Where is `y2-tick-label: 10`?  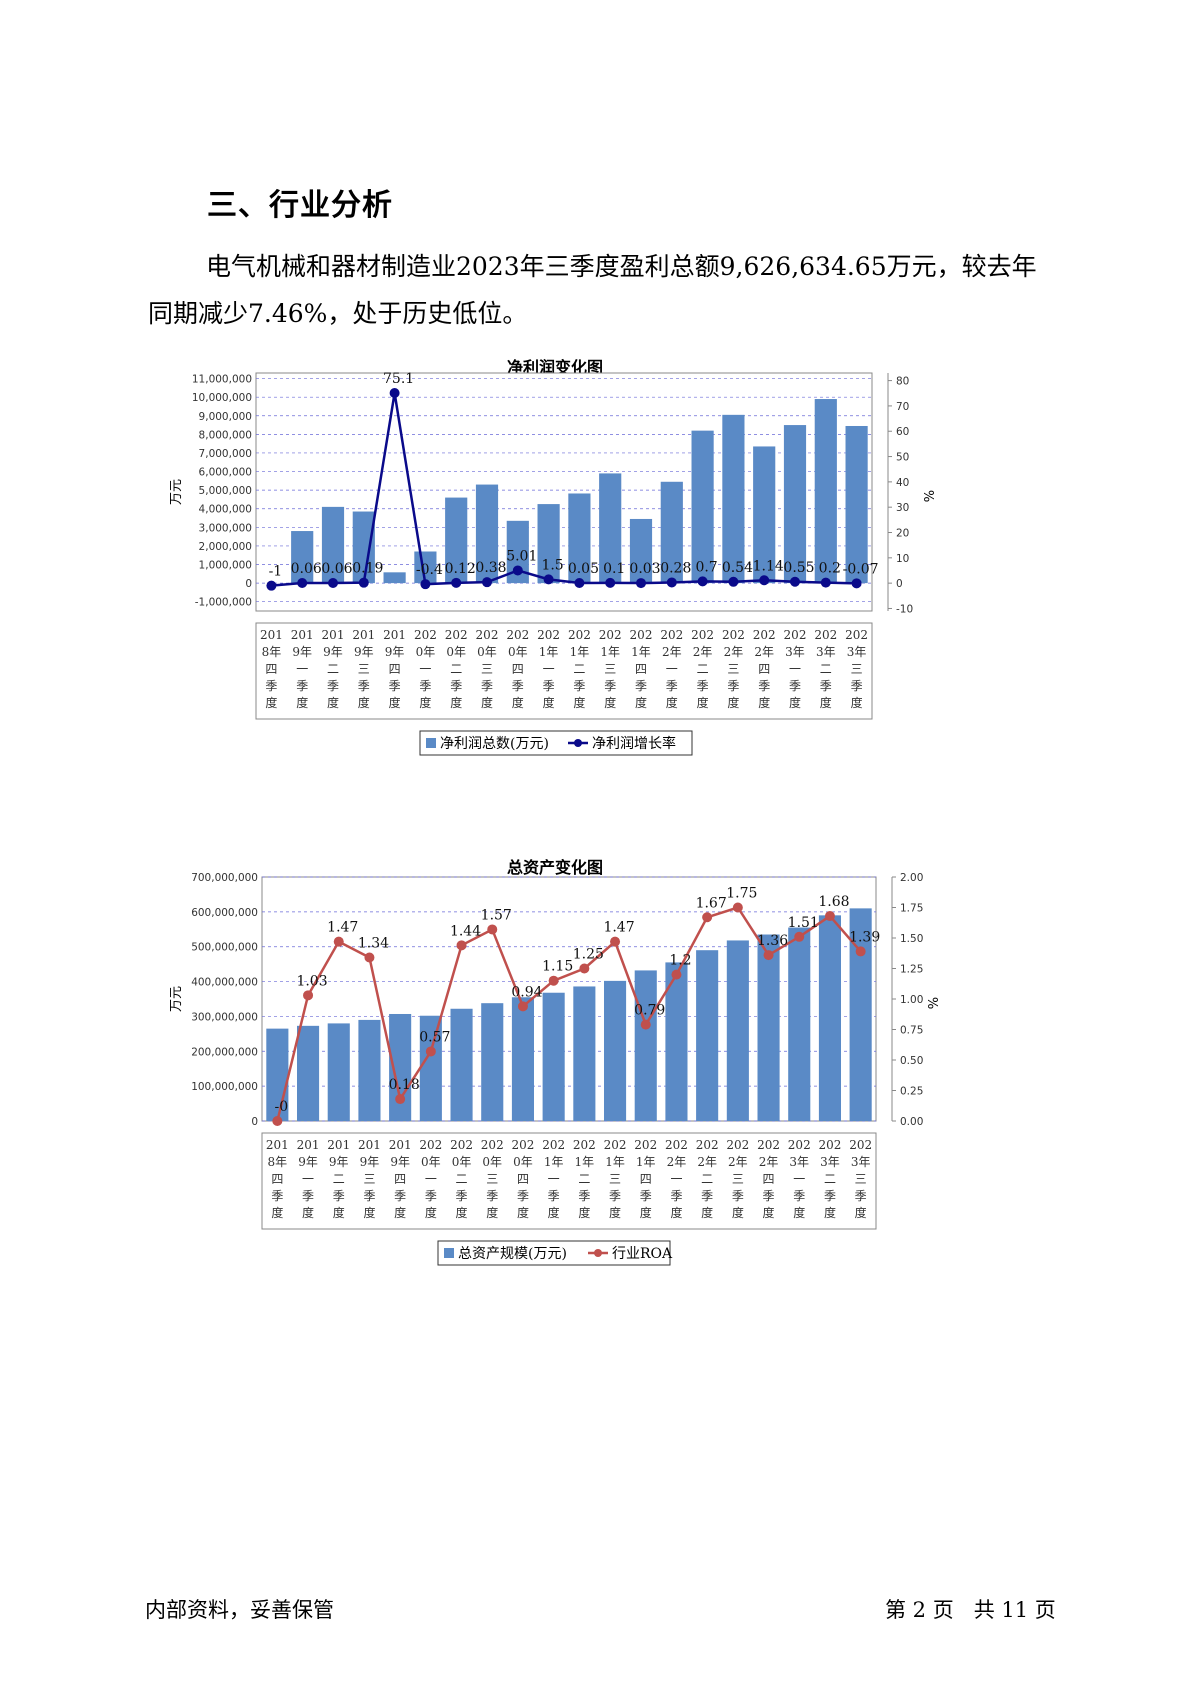 y2-tick-label: 10 is located at coordinates (902, 559).